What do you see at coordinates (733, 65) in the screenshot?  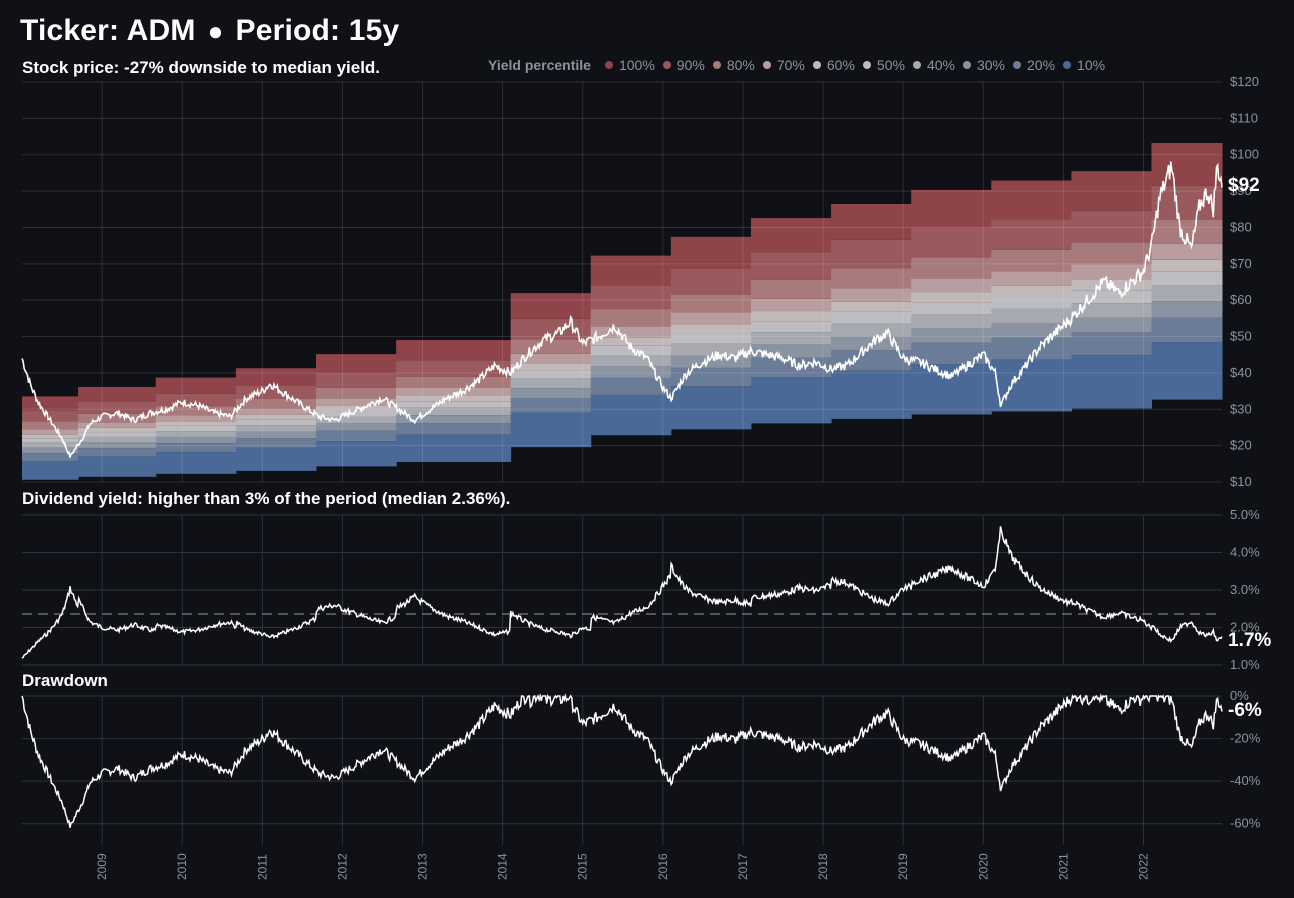 I see `legend-item: 80%` at bounding box center [733, 65].